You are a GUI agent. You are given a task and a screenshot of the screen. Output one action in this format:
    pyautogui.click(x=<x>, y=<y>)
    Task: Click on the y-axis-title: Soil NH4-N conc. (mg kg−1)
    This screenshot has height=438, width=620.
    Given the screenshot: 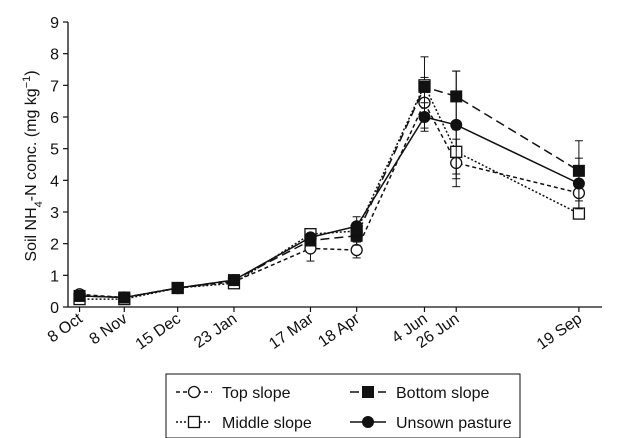 What is the action you would take?
    pyautogui.click(x=33, y=165)
    